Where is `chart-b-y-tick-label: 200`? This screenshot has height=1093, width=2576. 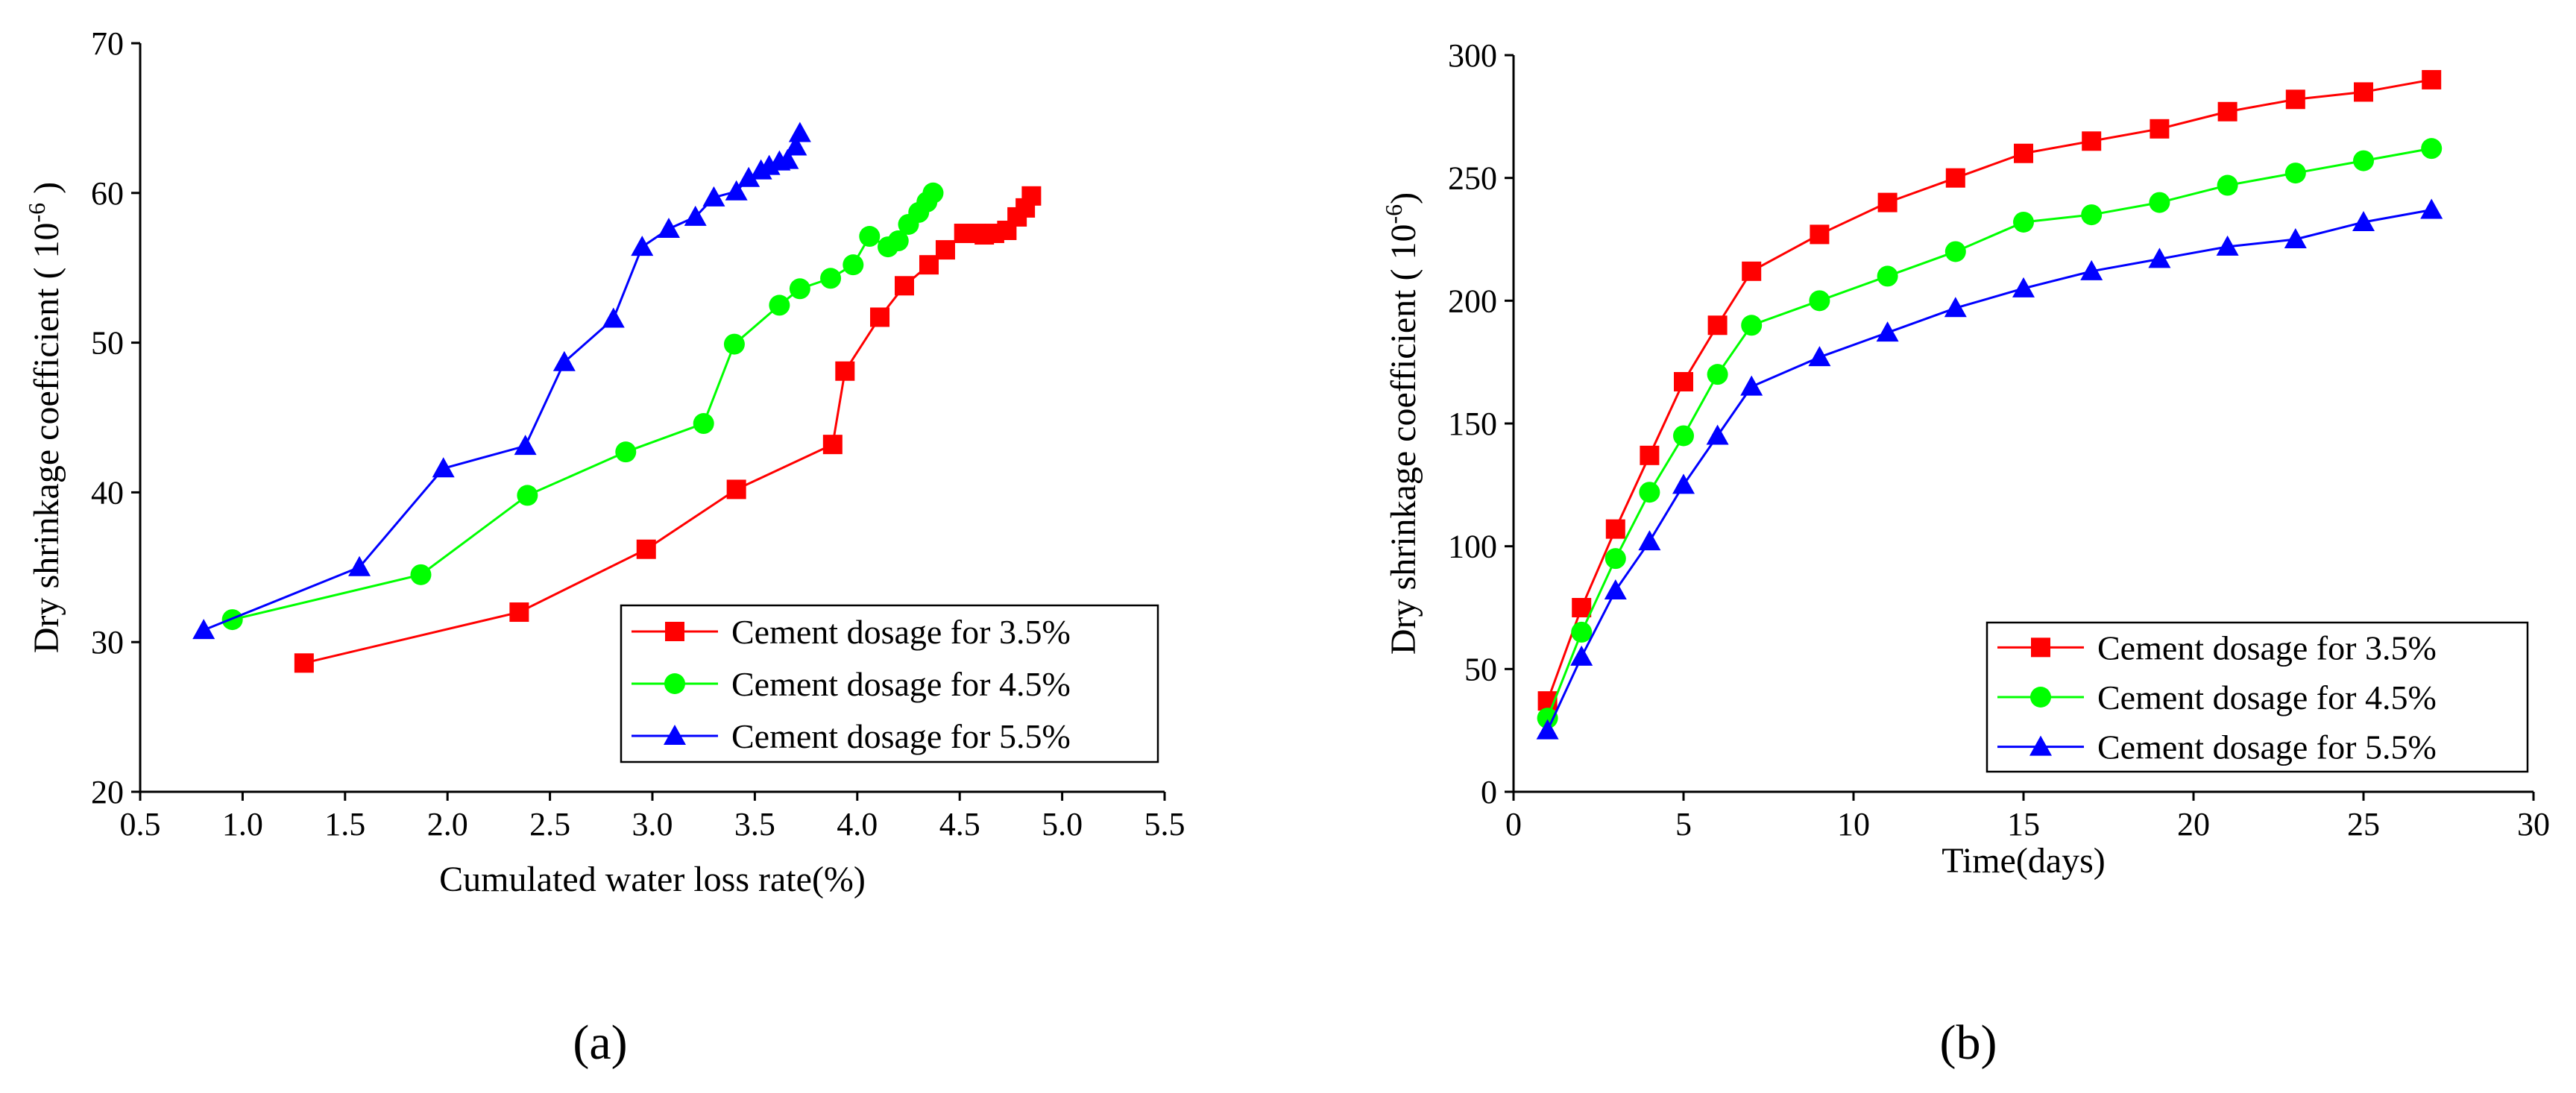
chart-b-y-tick-label: 200 is located at coordinates (1472, 301).